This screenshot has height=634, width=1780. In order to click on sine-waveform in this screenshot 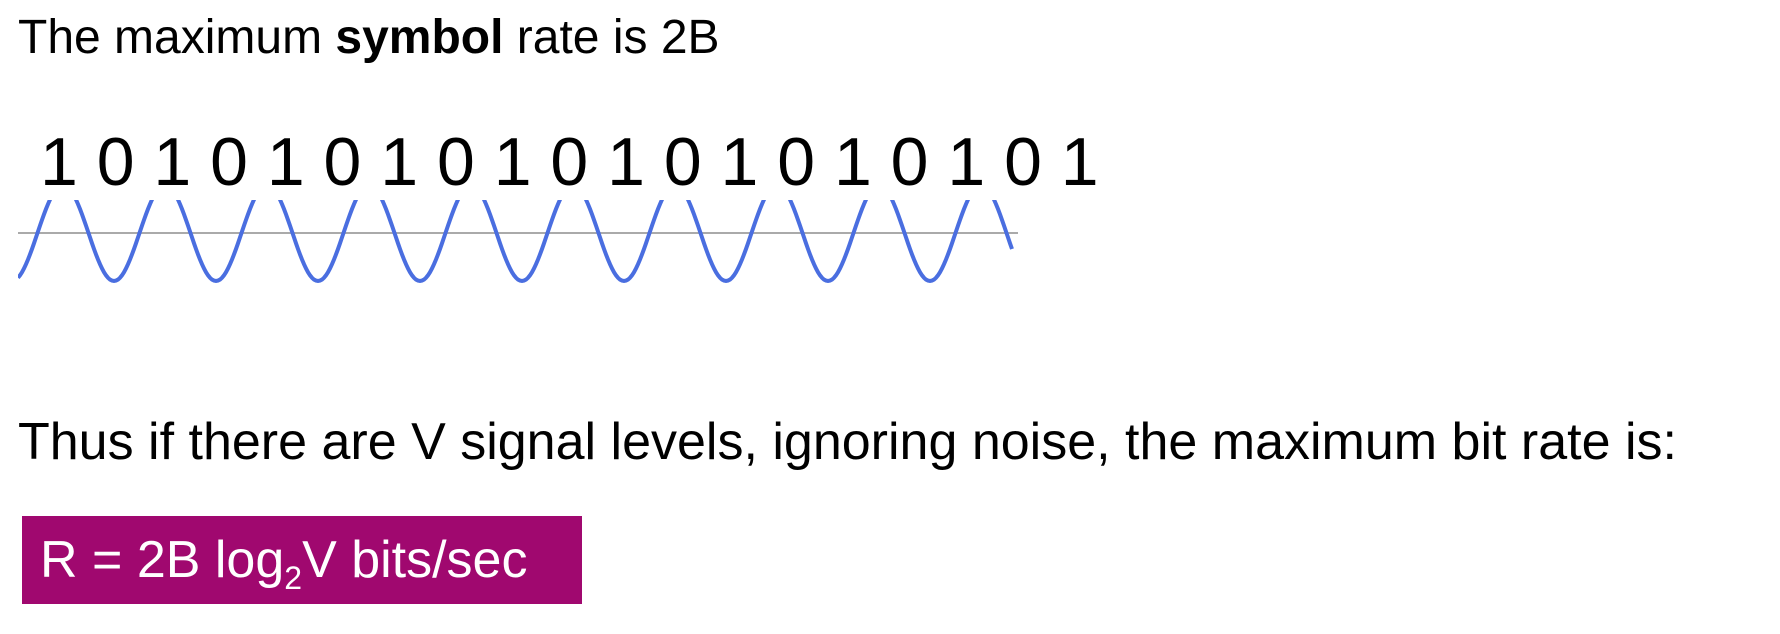, I will do `click(518, 242)`.